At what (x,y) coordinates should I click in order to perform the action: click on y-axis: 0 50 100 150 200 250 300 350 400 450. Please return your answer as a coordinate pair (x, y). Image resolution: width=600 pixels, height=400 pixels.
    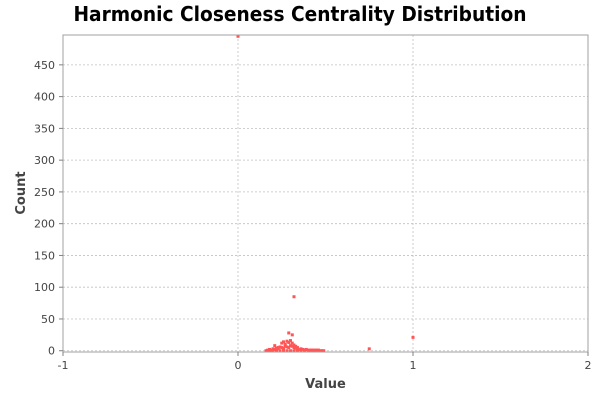
    Looking at the image, I should click on (48, 208).